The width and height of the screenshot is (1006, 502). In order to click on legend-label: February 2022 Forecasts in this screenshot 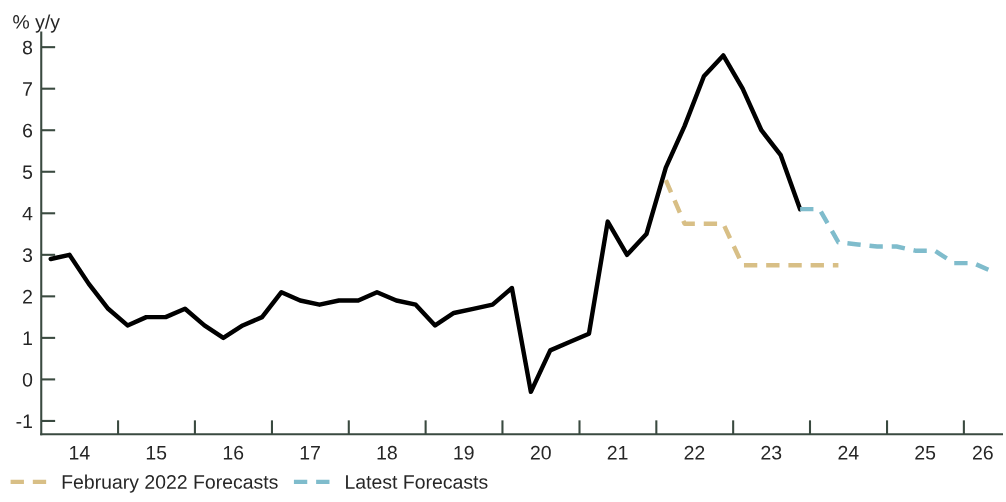, I will do `click(170, 483)`.